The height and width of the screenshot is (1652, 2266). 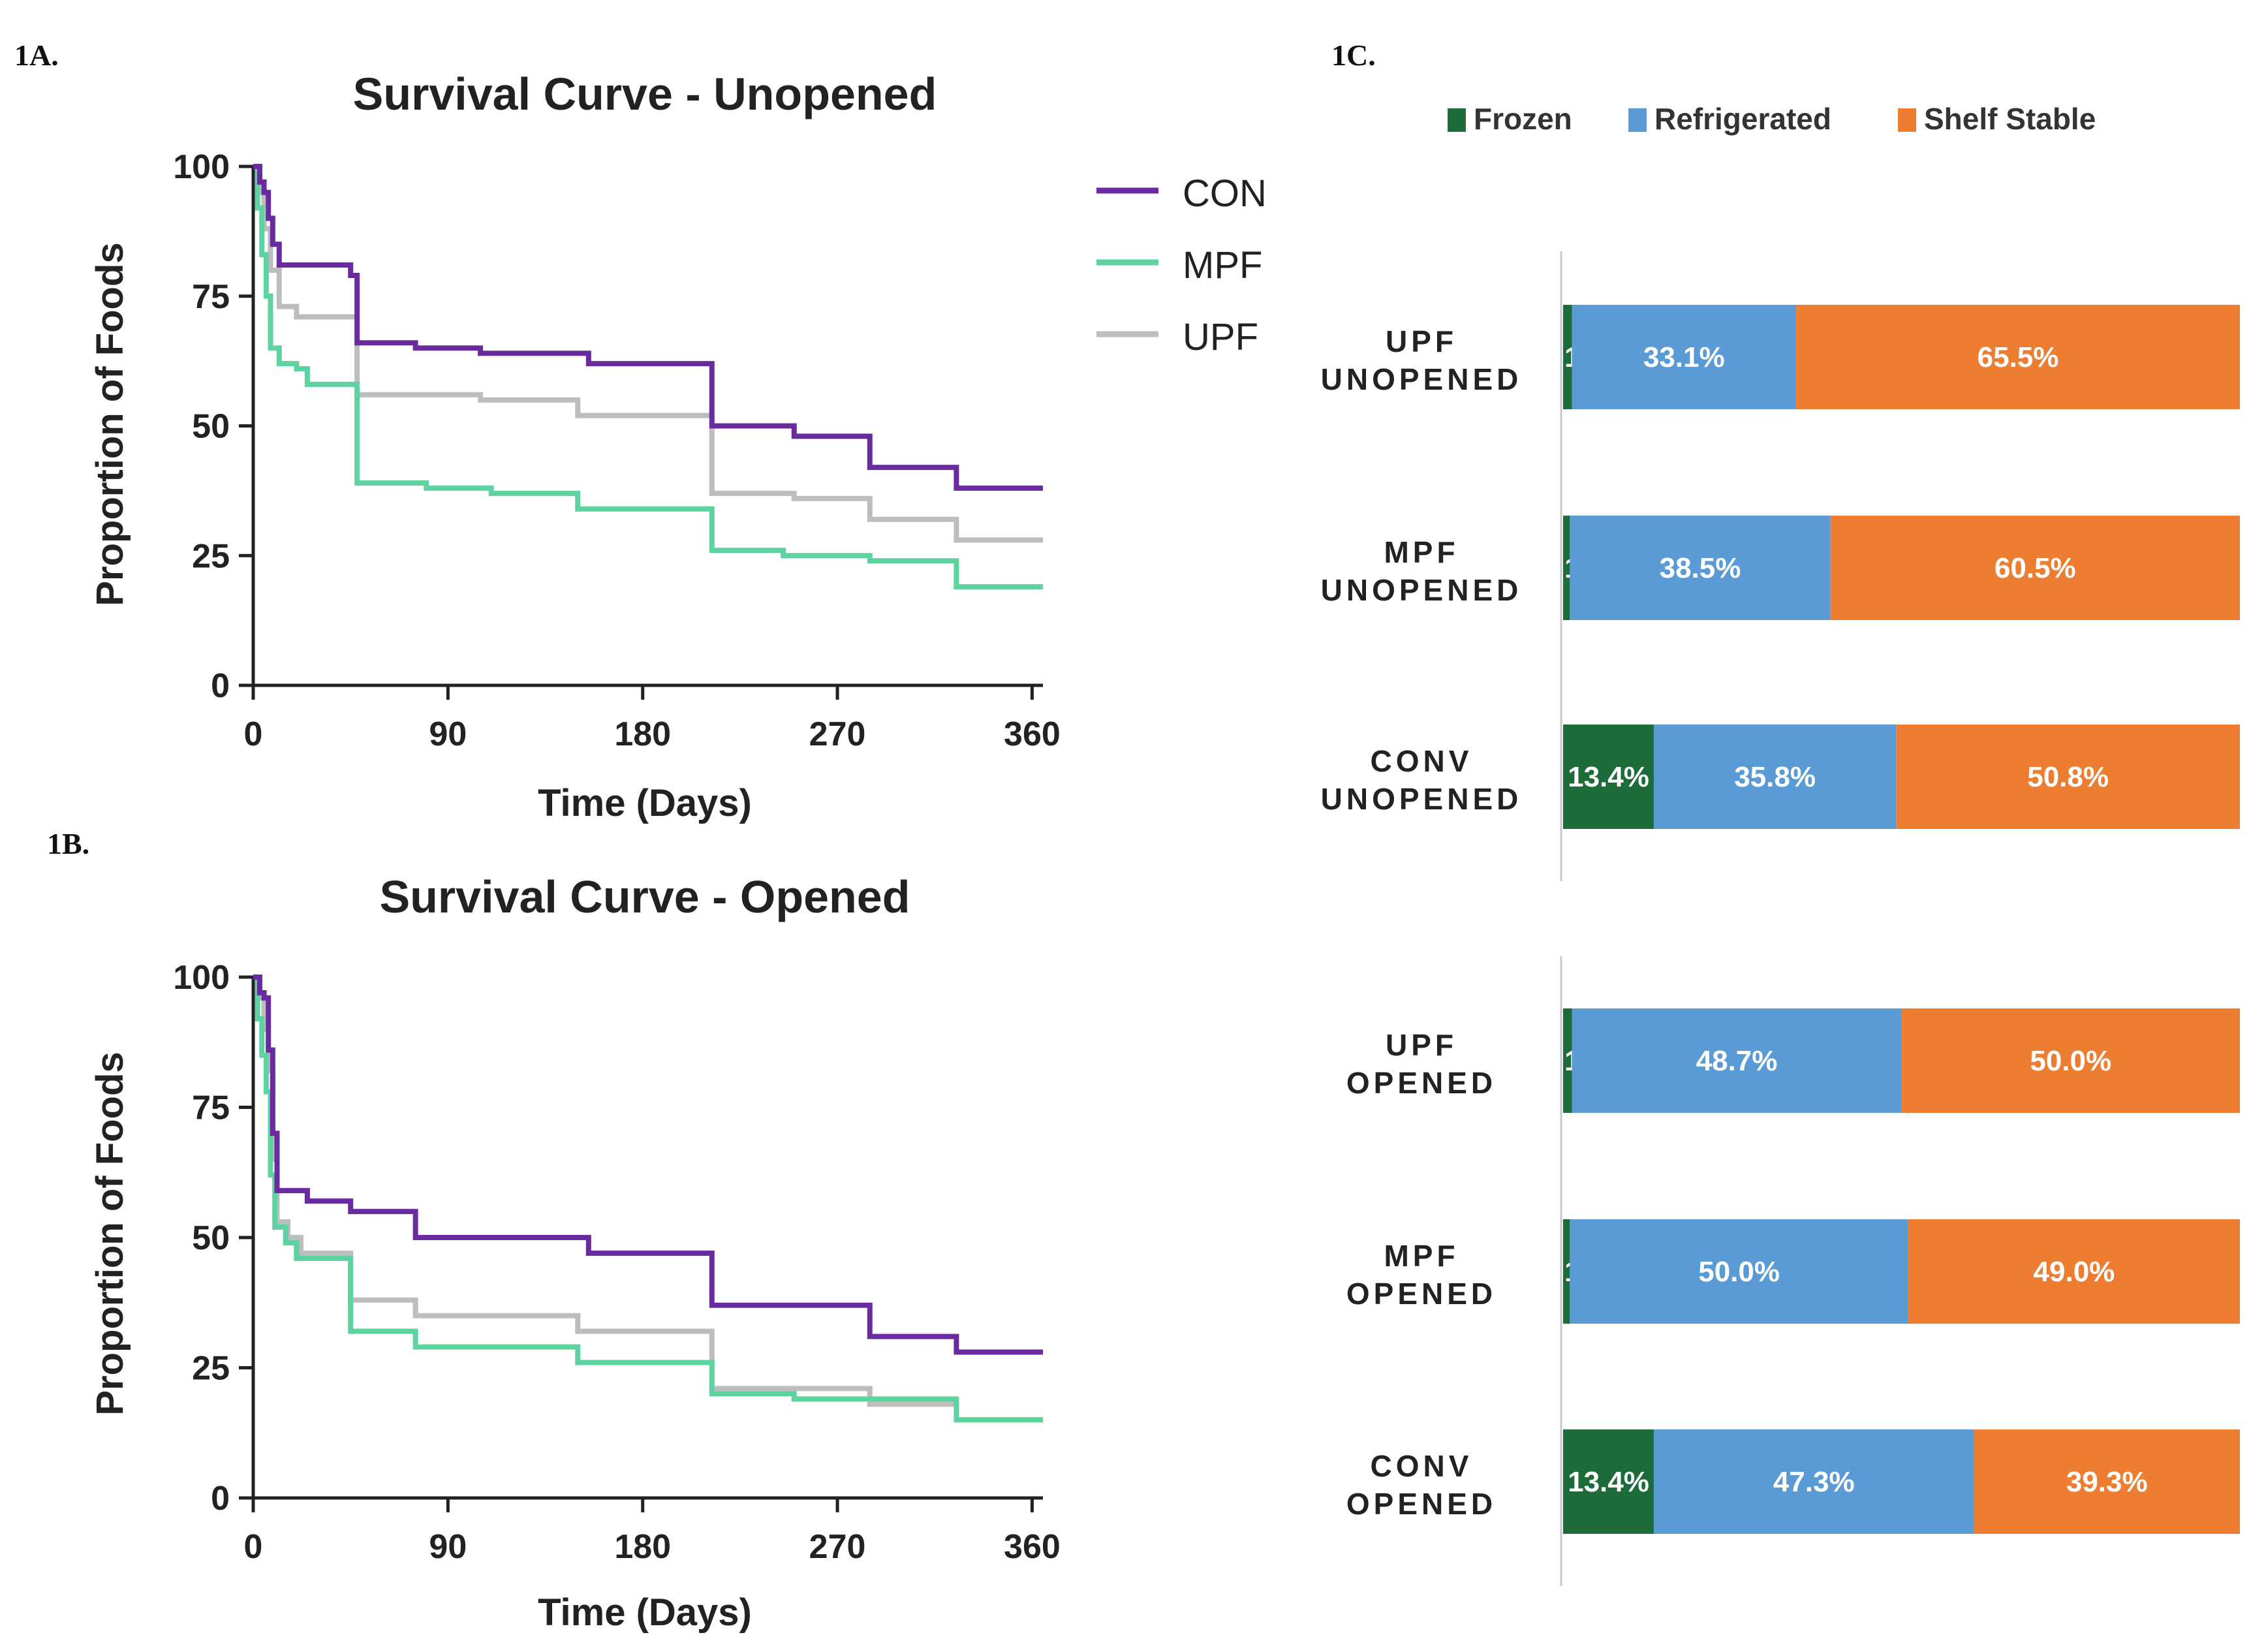 What do you see at coordinates (1181, 265) in the screenshot?
I see `survival-legend: CON MPF UPF` at bounding box center [1181, 265].